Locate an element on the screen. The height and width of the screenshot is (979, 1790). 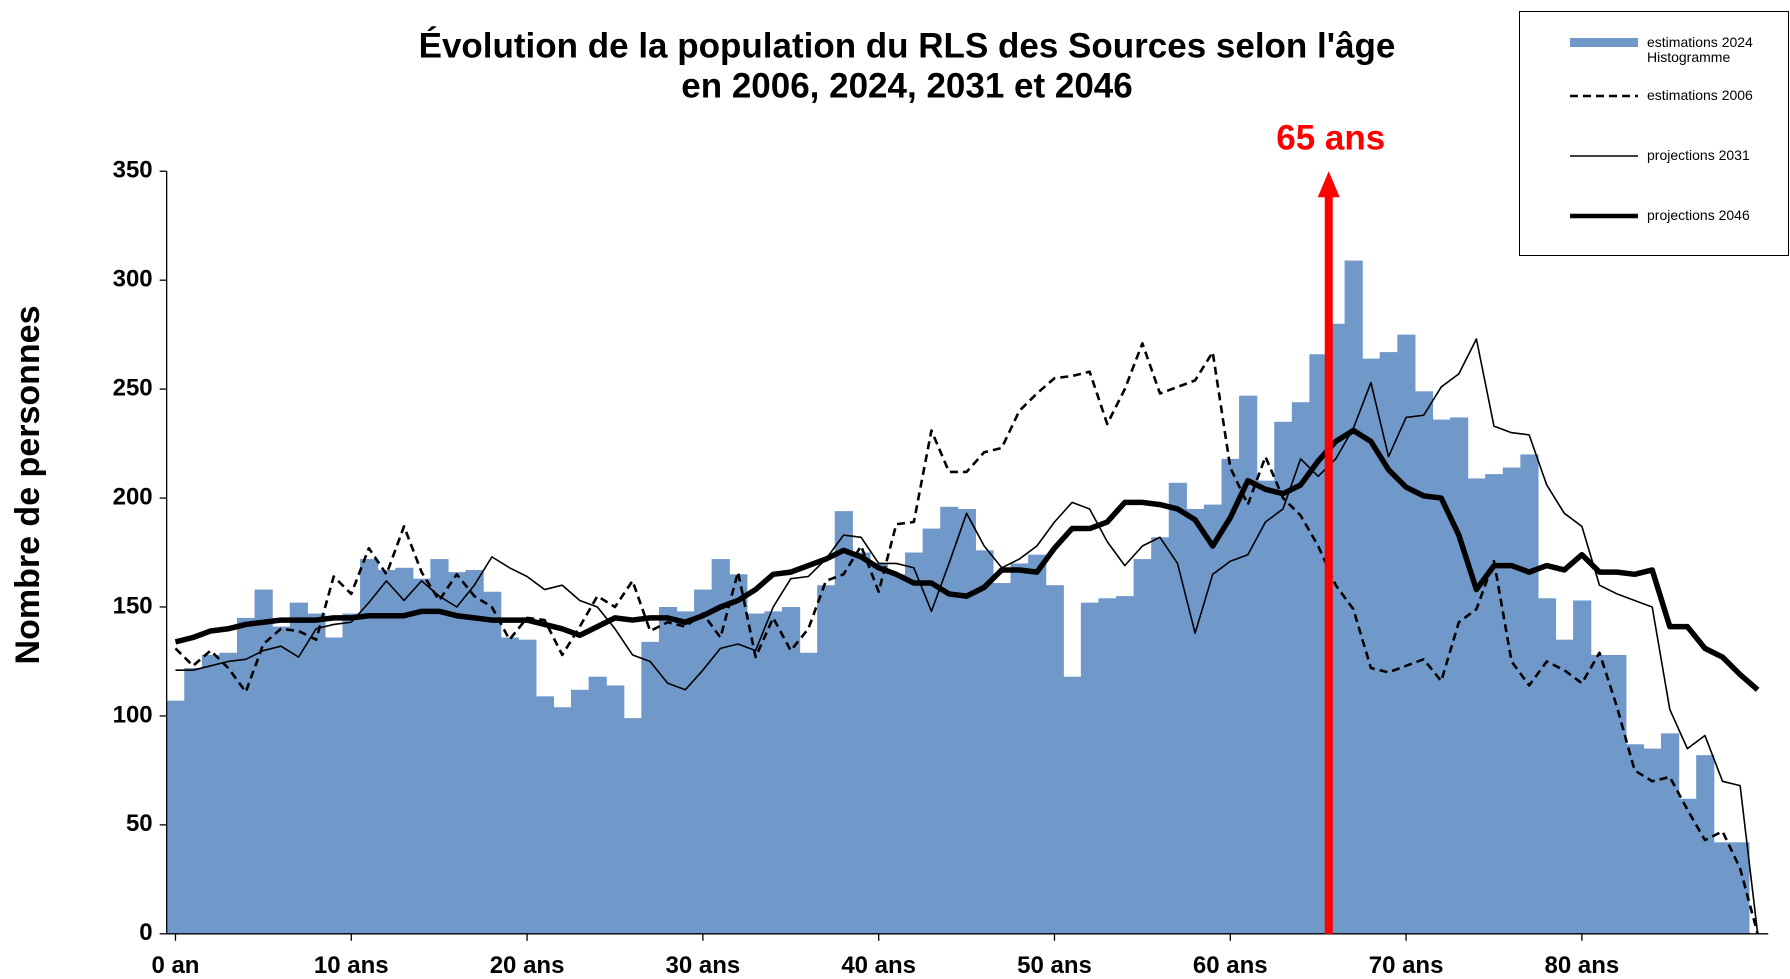
legend-item: projections 2031 is located at coordinates (1654, 156).